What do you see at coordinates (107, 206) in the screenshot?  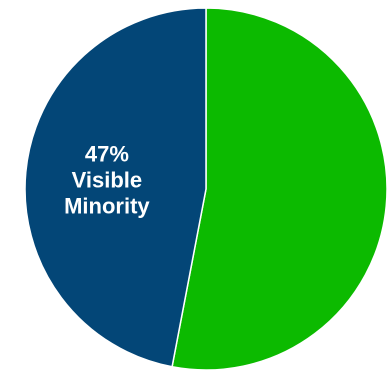 I see `pie-slice-label-line: Minority` at bounding box center [107, 206].